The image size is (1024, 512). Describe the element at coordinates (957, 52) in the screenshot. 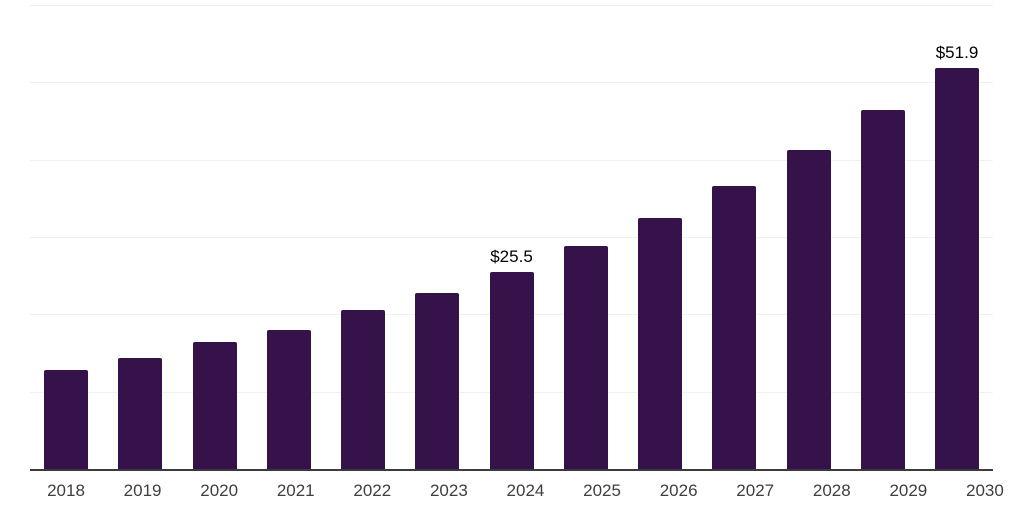

I see `bar-value-label-2030: $51.9` at that location.